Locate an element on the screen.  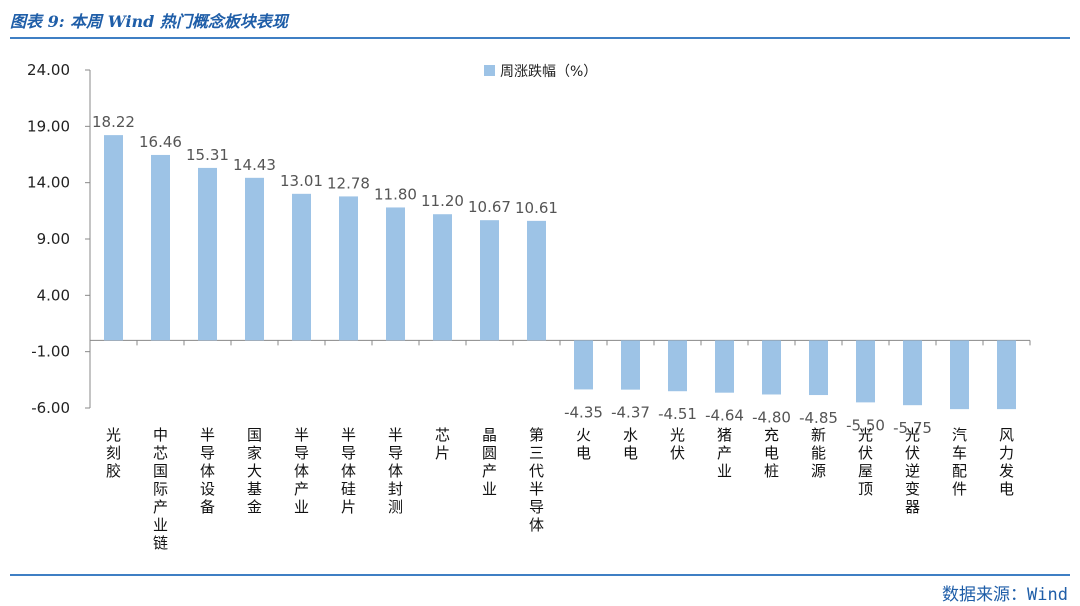
y-tick-label: -1.00 is located at coordinates (50, 352).